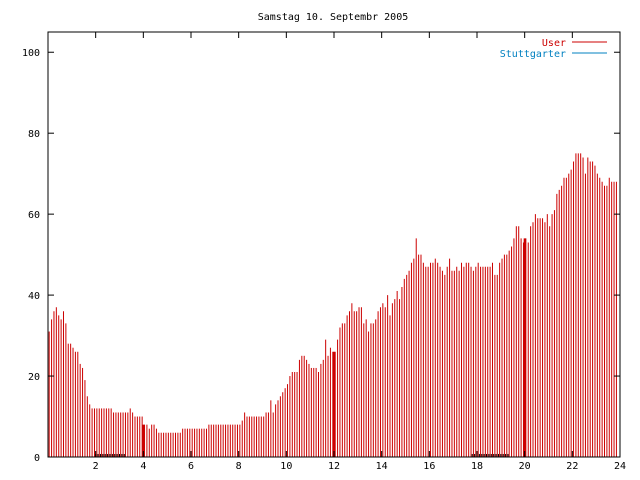 The image size is (640, 480). I want to click on x-tick-label: 14, so click(382, 466).